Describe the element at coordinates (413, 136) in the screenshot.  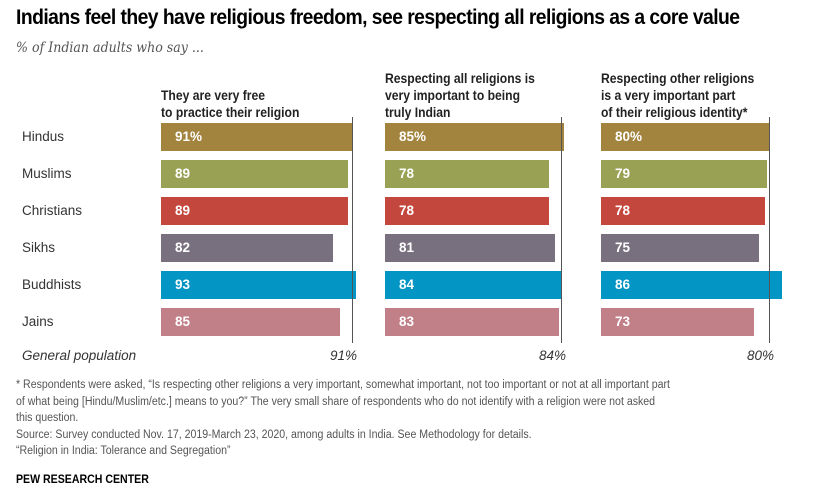
I see `bar-value-label: 85%` at that location.